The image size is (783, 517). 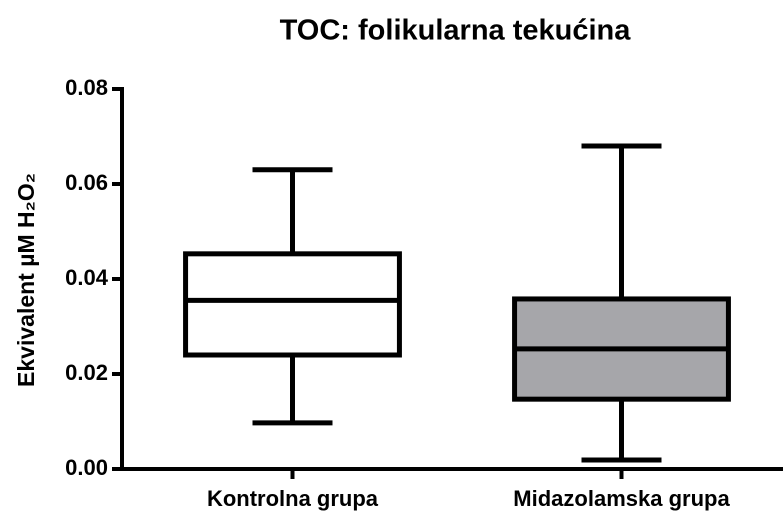 What do you see at coordinates (86, 372) in the screenshot?
I see `y-tick-label: 0.02` at bounding box center [86, 372].